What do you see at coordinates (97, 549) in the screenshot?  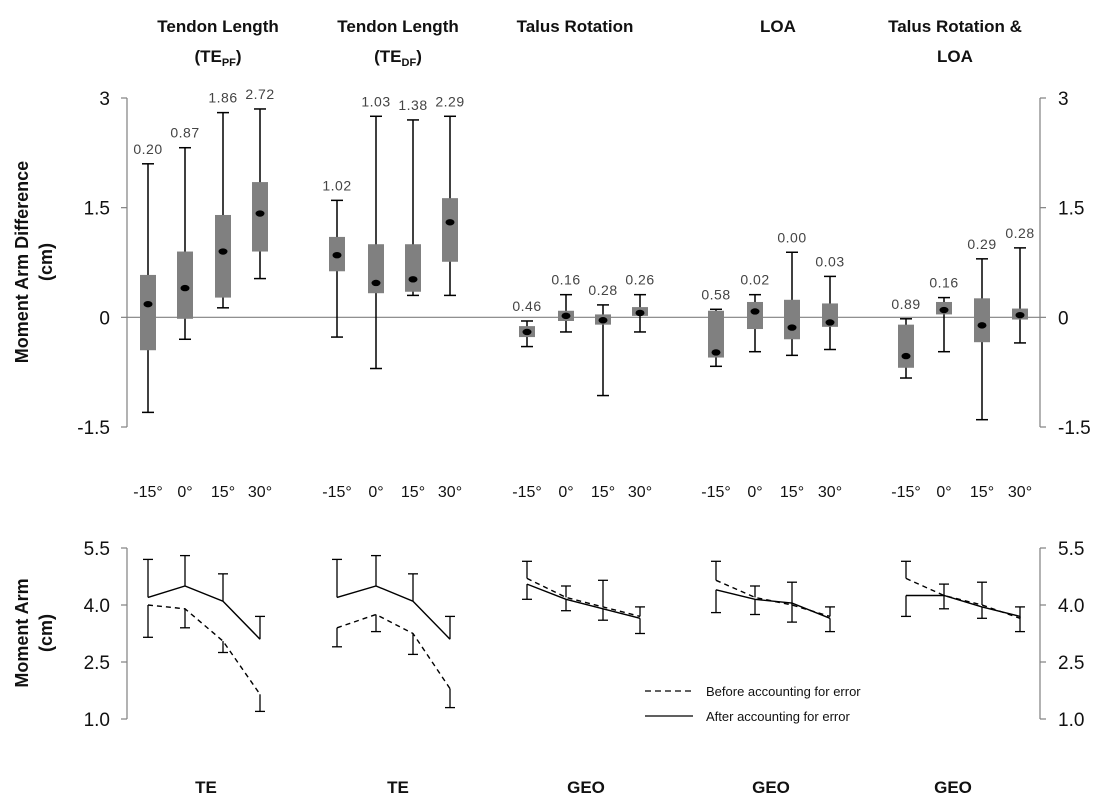 I see `line-left-tick-label: 5.5` at bounding box center [97, 549].